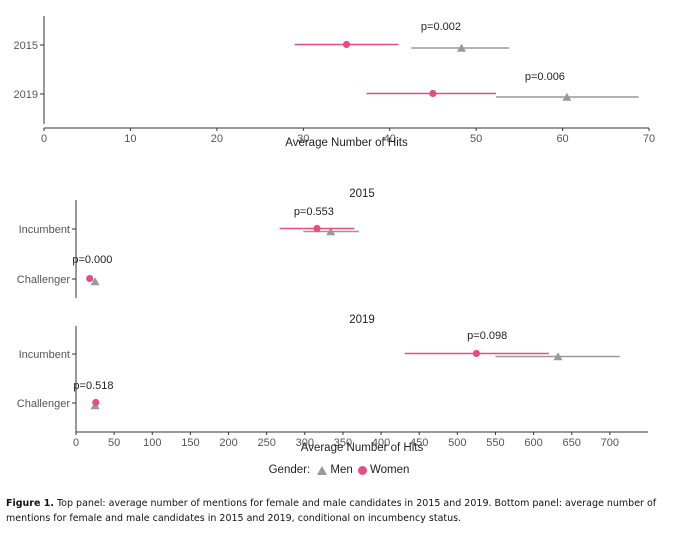 This screenshot has width=678, height=536. Describe the element at coordinates (545, 77) in the screenshot. I see `p-value-label: p=0.006` at that location.